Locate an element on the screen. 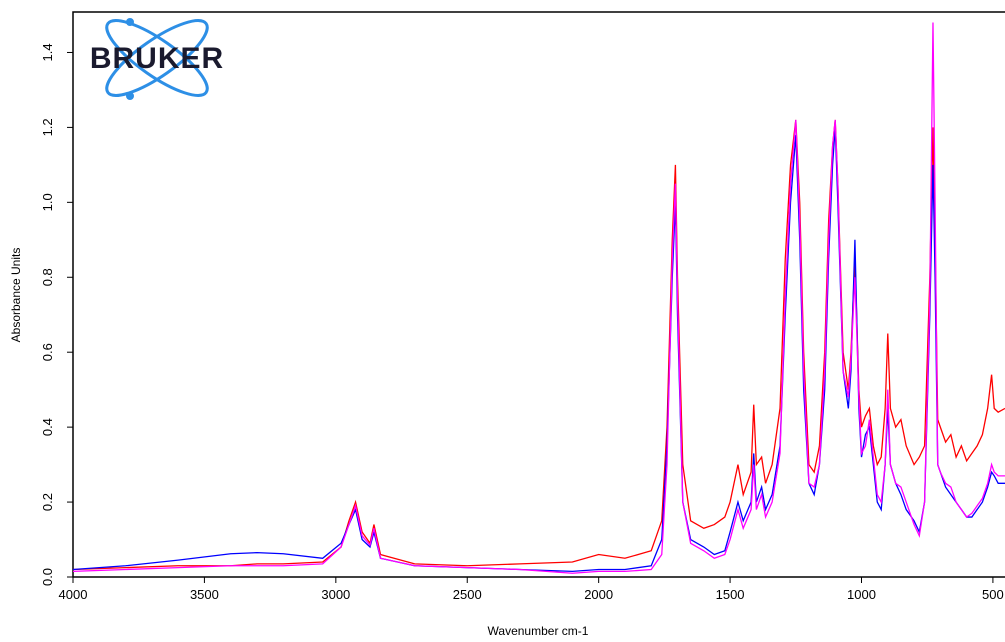 Image resolution: width=1005 pixels, height=642 pixels. y-tick-label: 1.4 is located at coordinates (47, 52).